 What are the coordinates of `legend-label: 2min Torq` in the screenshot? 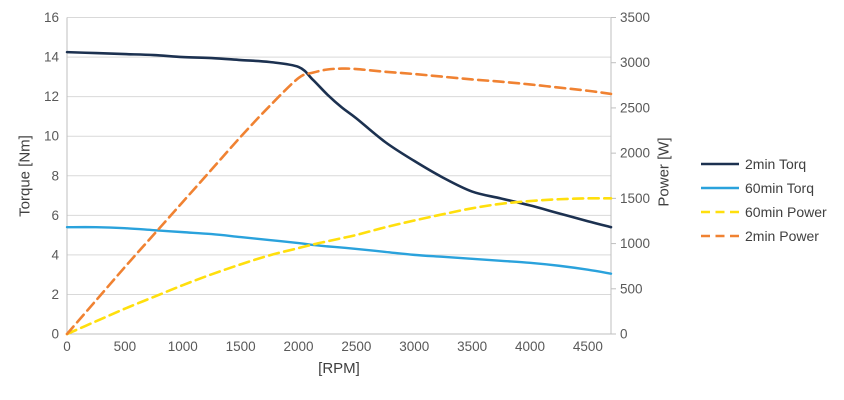 It's located at (776, 164).